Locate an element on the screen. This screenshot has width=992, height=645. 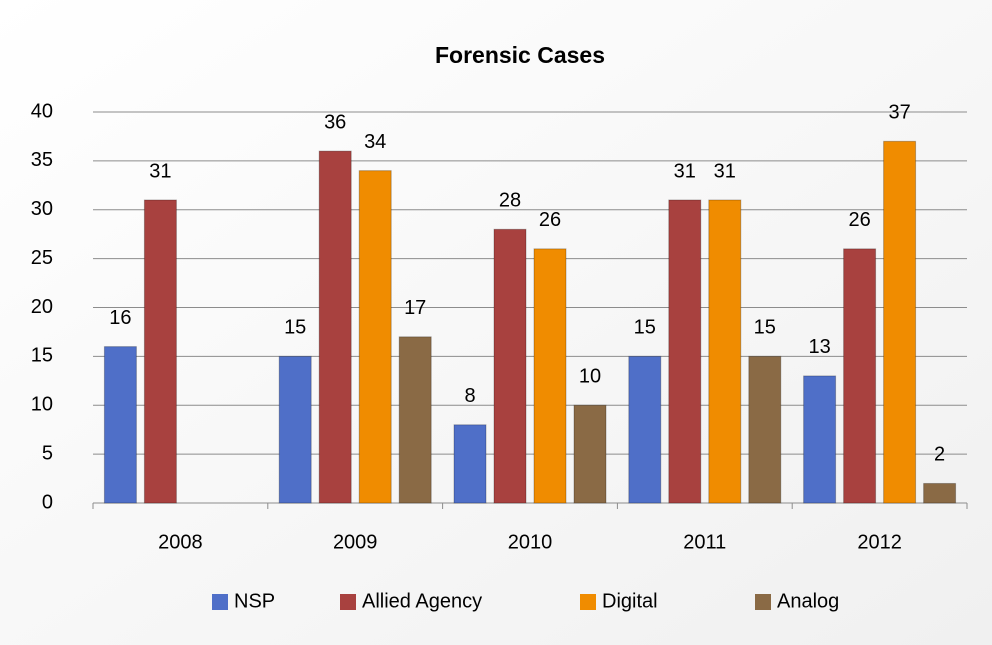
y-tick-label: 30 is located at coordinates (42, 209).